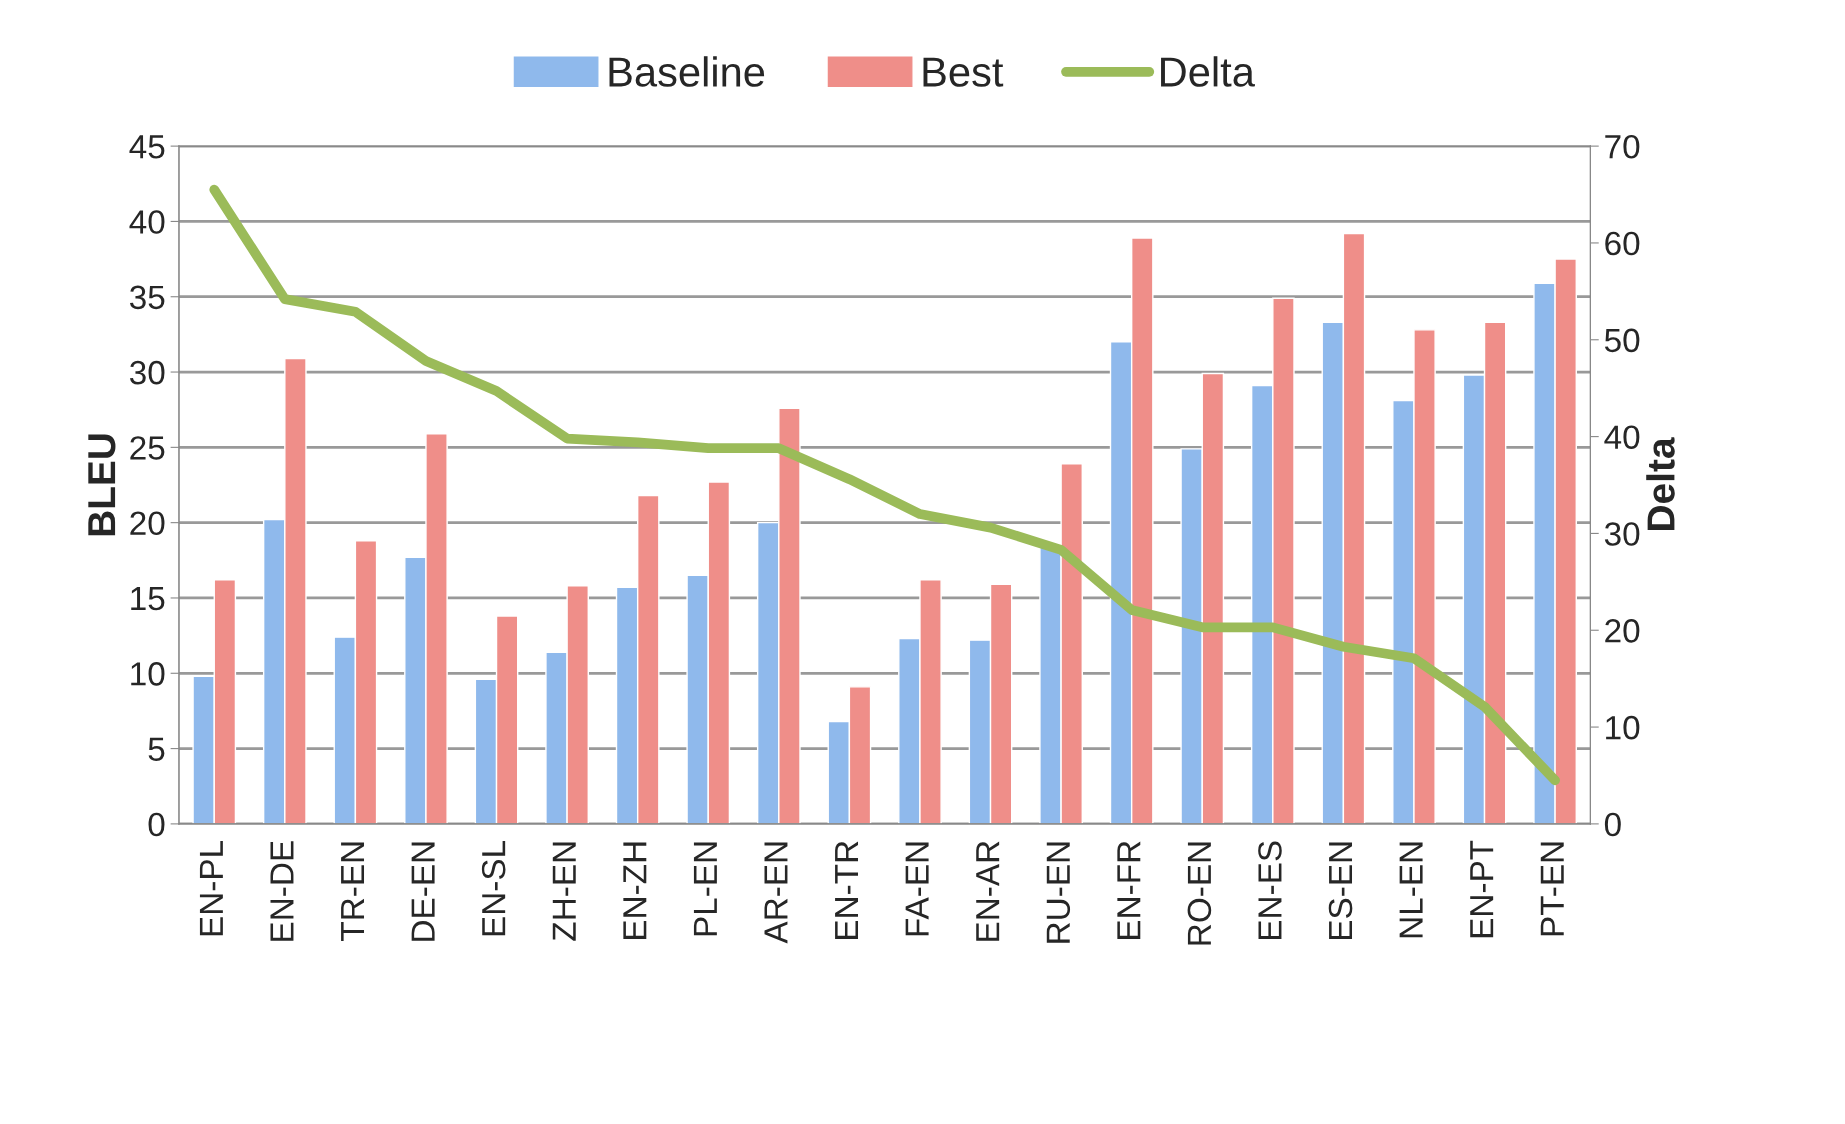 Image resolution: width=1845 pixels, height=1124 pixels. Describe the element at coordinates (1622, 340) in the screenshot. I see `y2-tick-label: 50` at that location.